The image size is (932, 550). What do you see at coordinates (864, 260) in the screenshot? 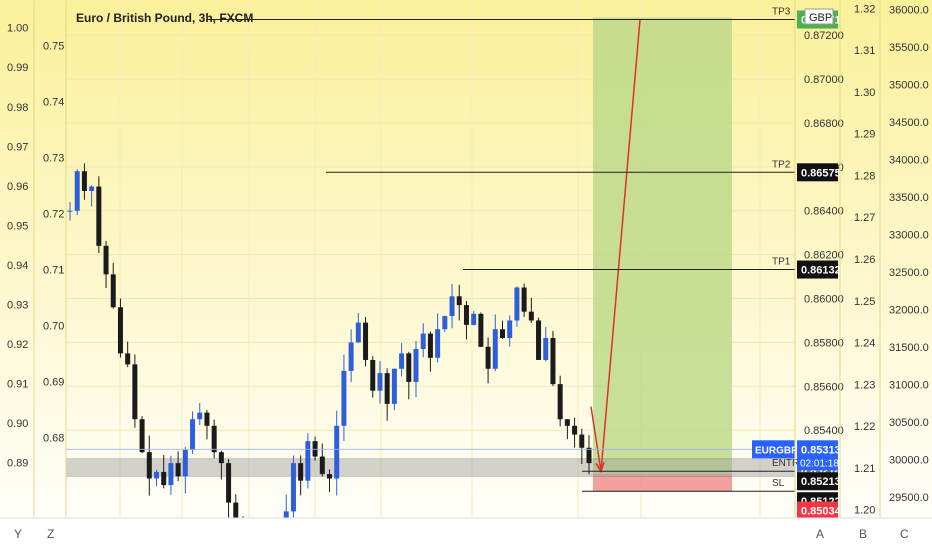
I see `axis-a-tick-label: 1.26` at bounding box center [864, 260].